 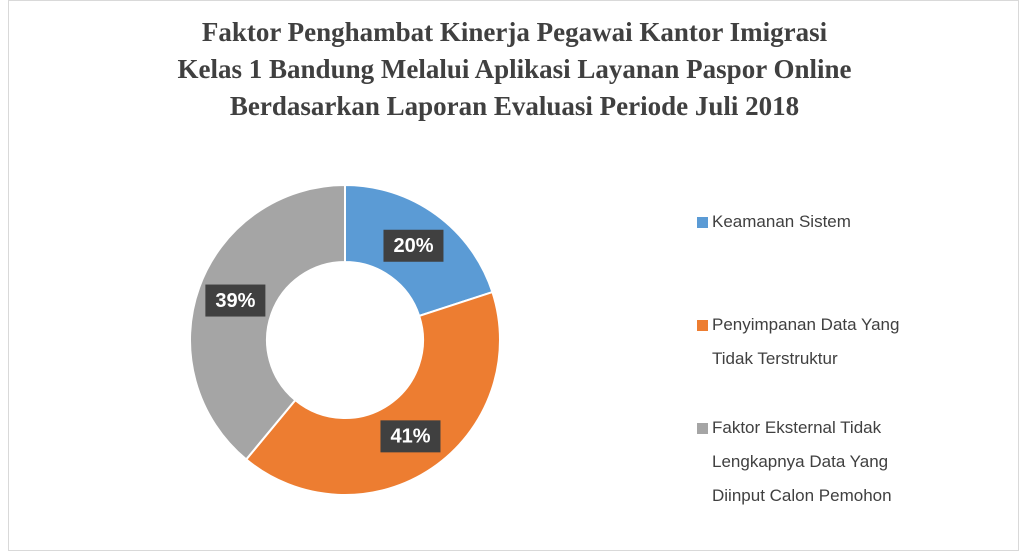 I want to click on legend-label: Penyimpanan Data Yang Tidak Terstruktur, so click(x=806, y=341).